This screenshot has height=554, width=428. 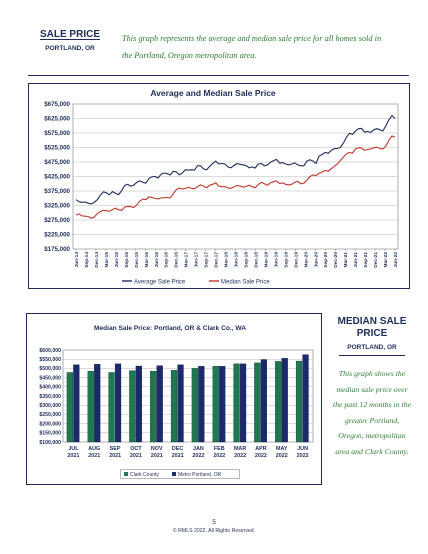 I want to click on x-tick-label: Dec-20, so click(x=336, y=260).